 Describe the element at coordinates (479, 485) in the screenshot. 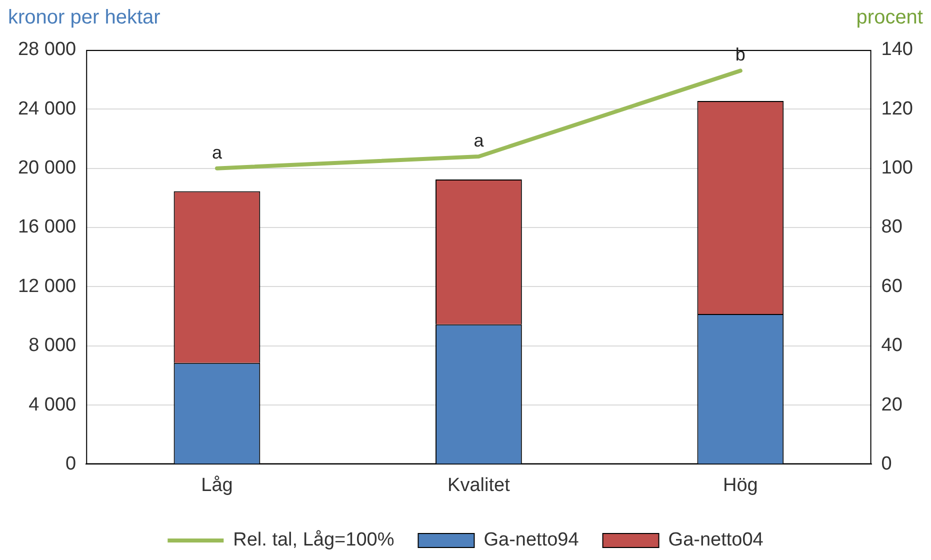

I see `x-tick-label: Kvalitet` at that location.